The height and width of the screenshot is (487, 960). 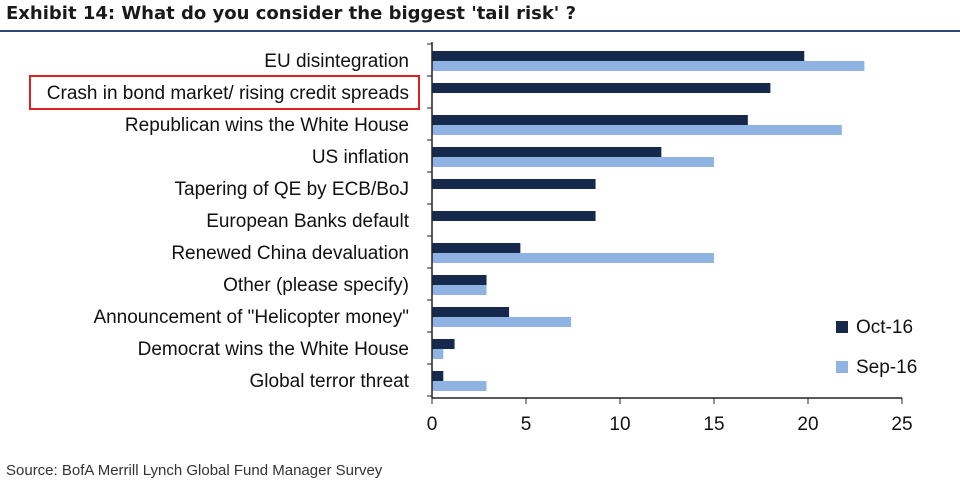 I want to click on category-label: Renewed China devaluation, so click(x=290, y=253).